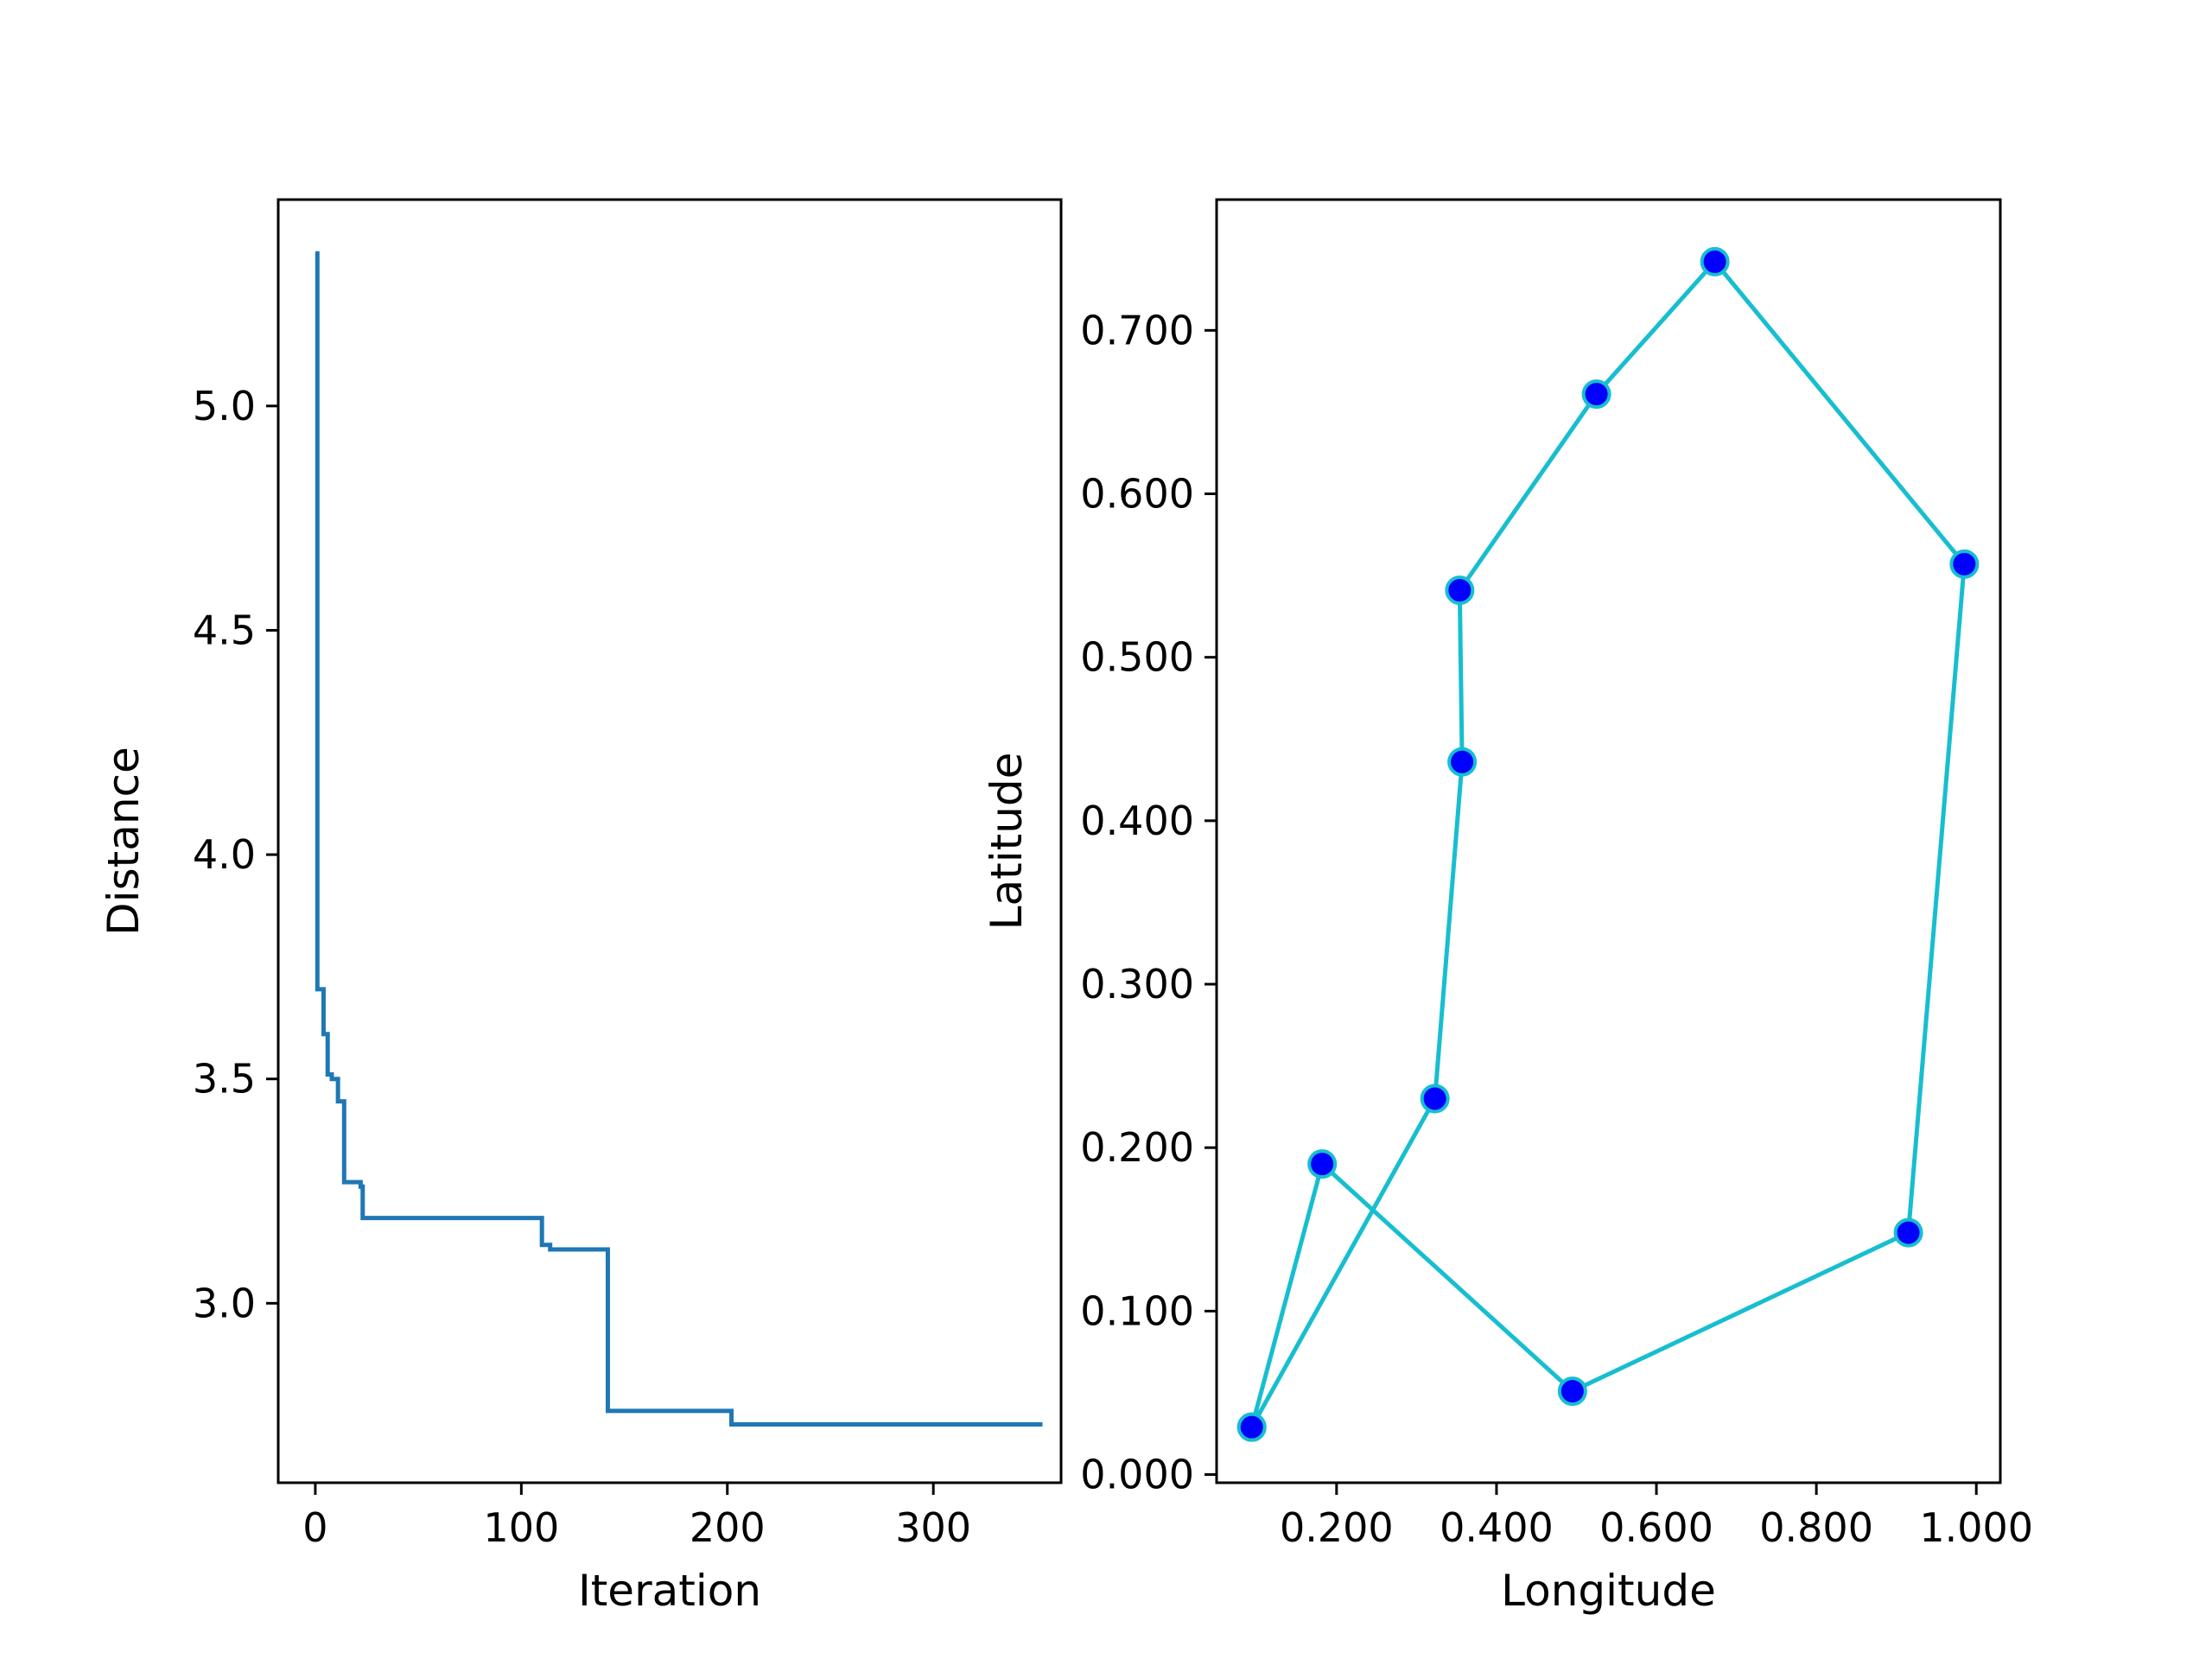 This screenshot has width=2212, height=1659. I want to click on route-x-ticks: 0.200 0.400 0.600 0.800 1.000, so click(1656, 1517).